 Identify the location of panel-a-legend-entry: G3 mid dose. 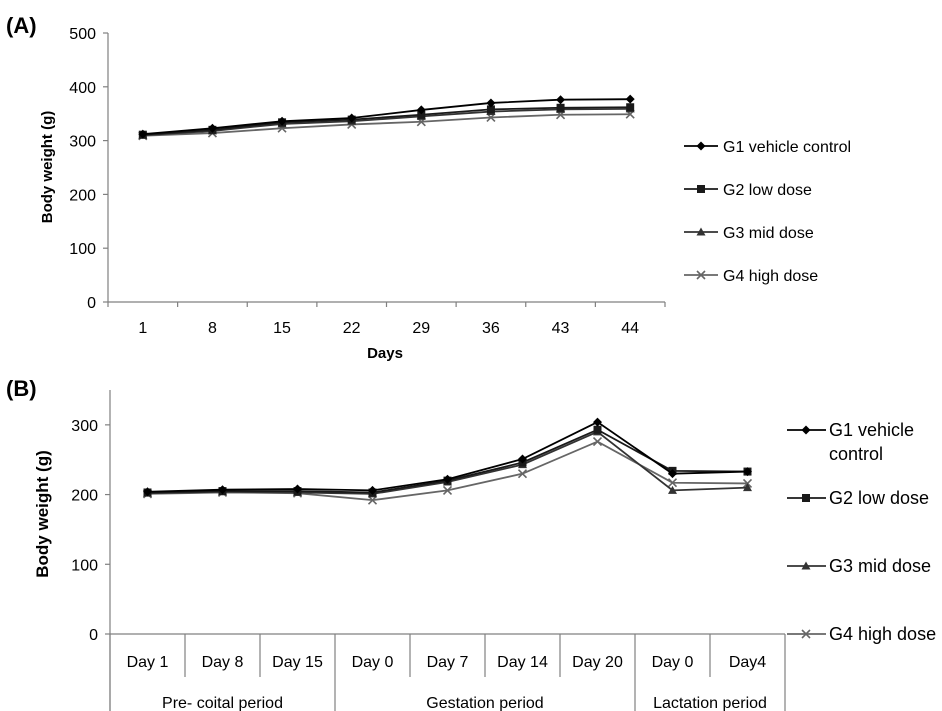
(749, 233).